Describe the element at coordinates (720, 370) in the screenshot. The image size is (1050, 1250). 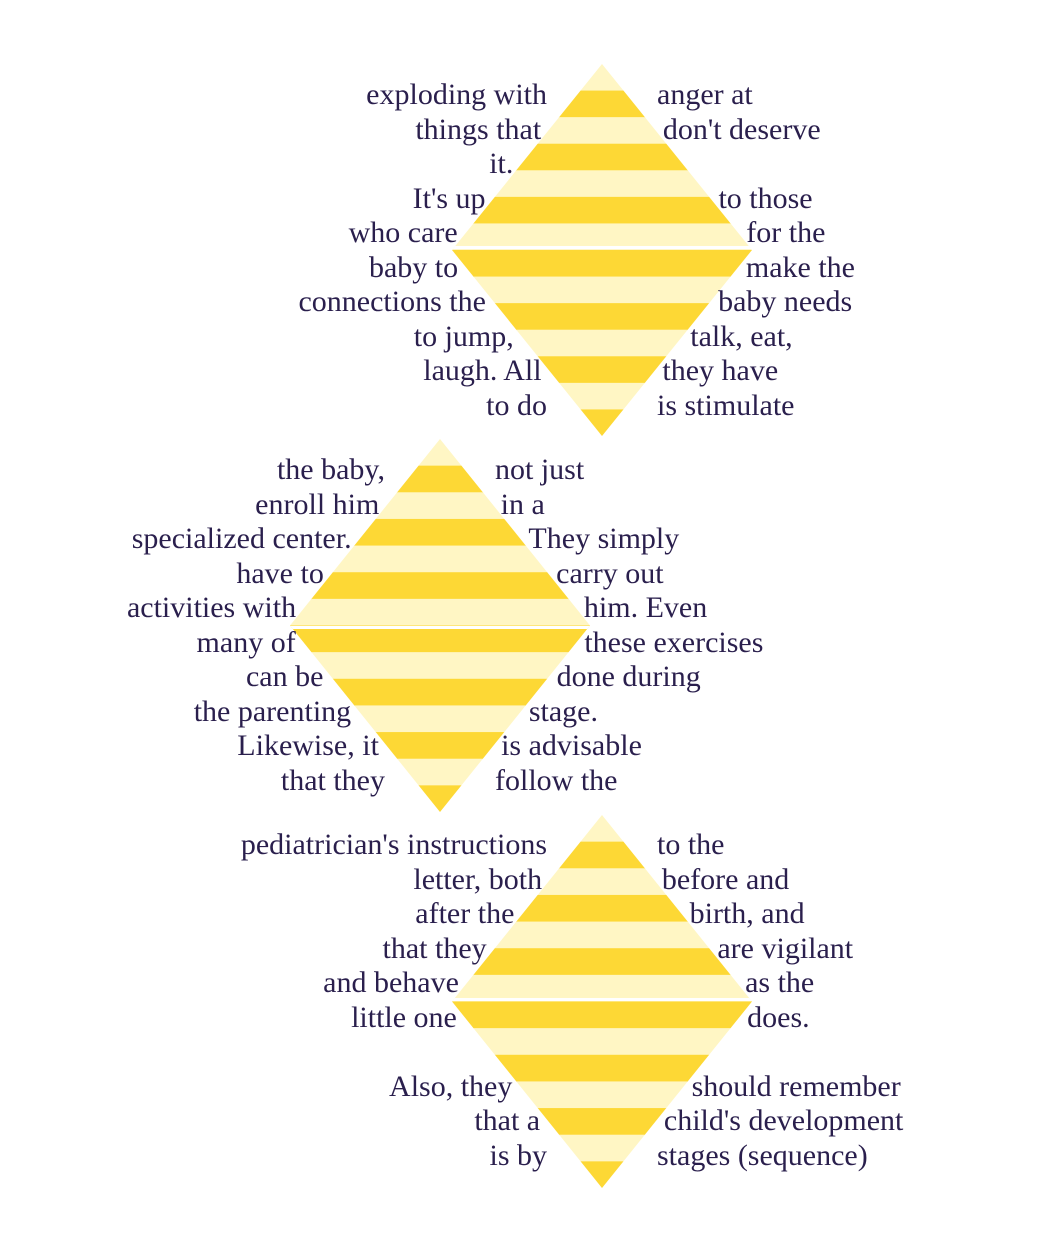
I see `verse-line-right: they have` at that location.